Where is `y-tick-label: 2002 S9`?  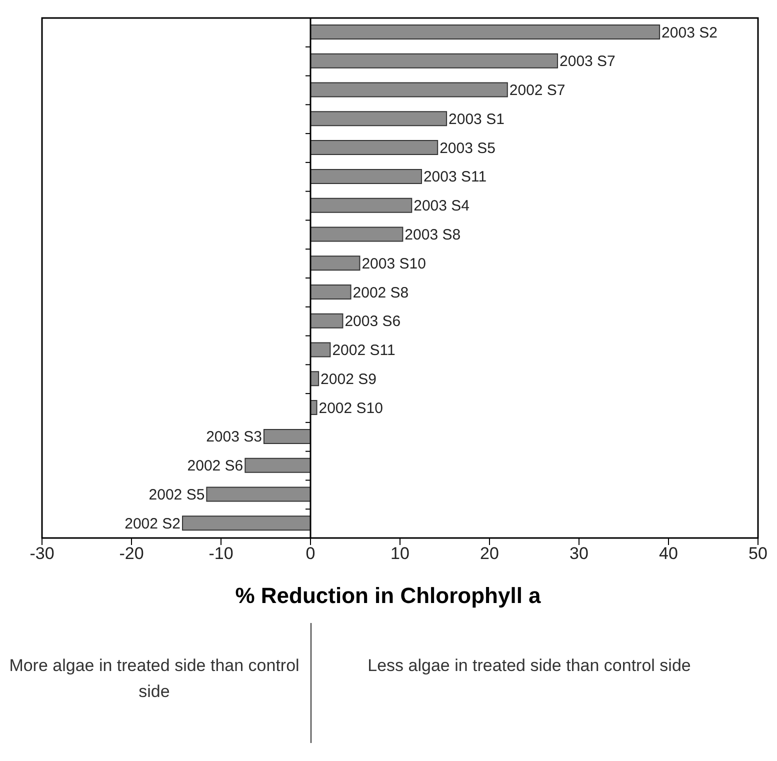 y-tick-label: 2002 S9 is located at coordinates (348, 379).